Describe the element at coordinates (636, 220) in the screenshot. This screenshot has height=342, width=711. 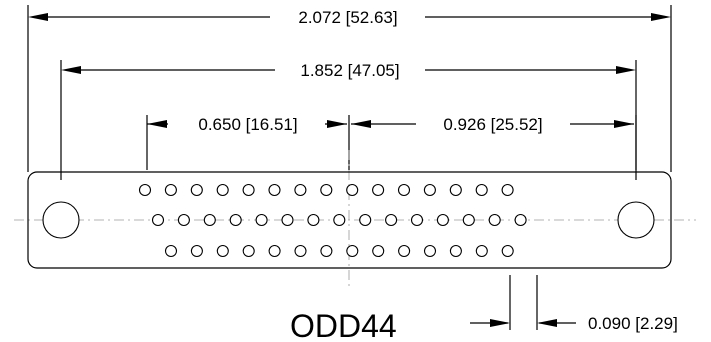
I see `right-mounting-hole` at that location.